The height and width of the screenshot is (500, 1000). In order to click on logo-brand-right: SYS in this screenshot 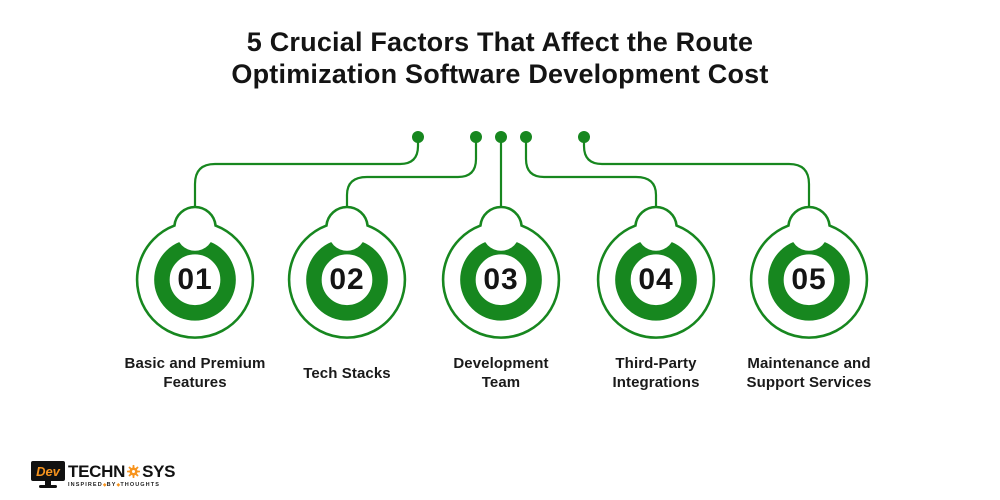, I will do `click(159, 471)`.